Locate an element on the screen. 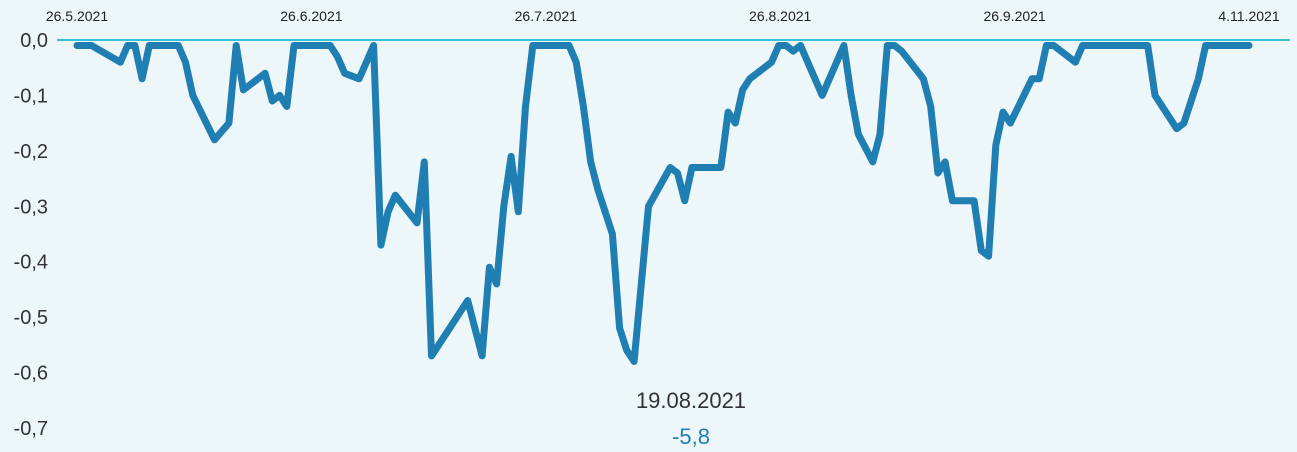 Image resolution: width=1297 pixels, height=452 pixels. x-tick-label: 4.11.2021 is located at coordinates (1248, 16).